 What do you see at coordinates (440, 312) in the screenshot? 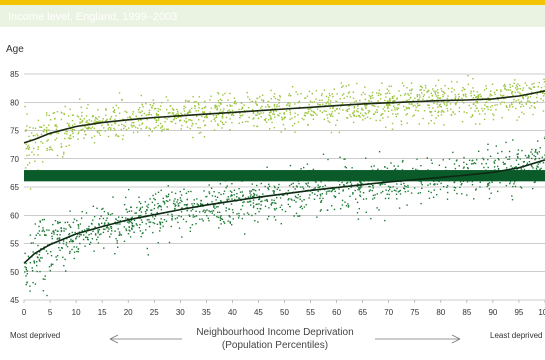
I see `x-tick-label-80: 80` at bounding box center [440, 312].